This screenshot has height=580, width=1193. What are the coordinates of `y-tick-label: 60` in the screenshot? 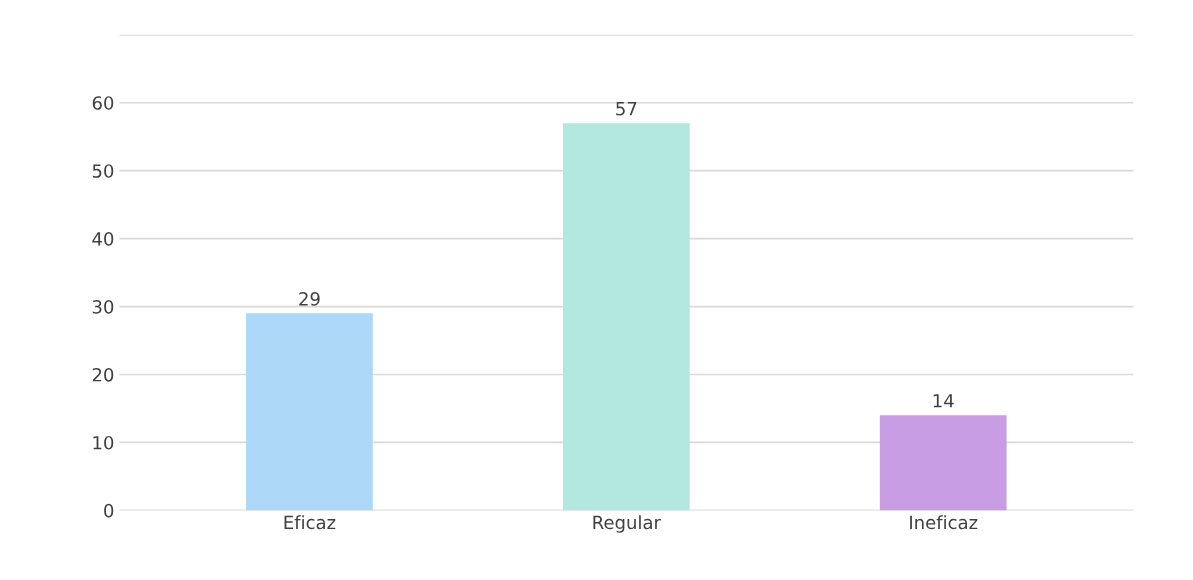 It's located at (103, 103).